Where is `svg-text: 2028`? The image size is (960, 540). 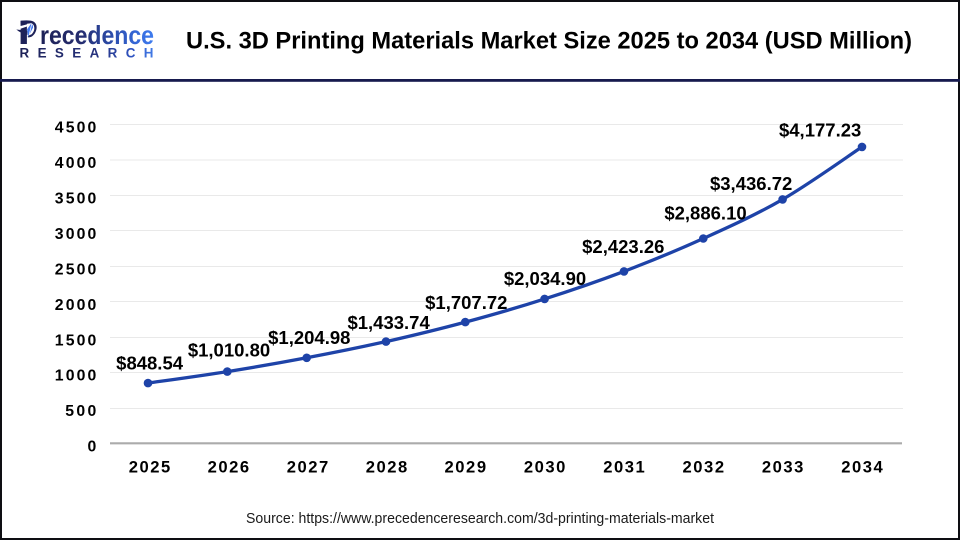 svg-text: 2028 is located at coordinates (387, 467).